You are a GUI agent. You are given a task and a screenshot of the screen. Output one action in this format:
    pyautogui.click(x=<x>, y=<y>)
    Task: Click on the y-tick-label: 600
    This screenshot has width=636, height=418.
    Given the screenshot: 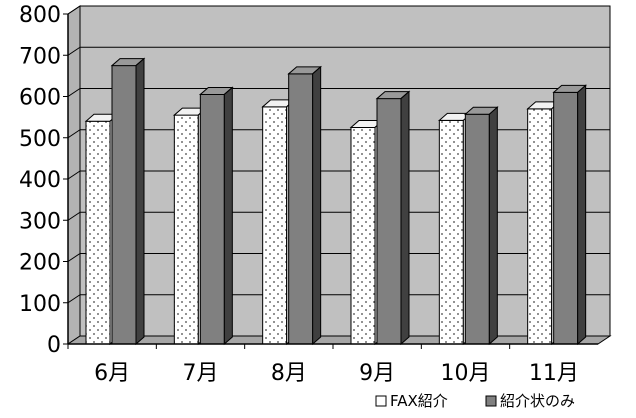 What is the action you would take?
    pyautogui.click(x=40, y=98)
    